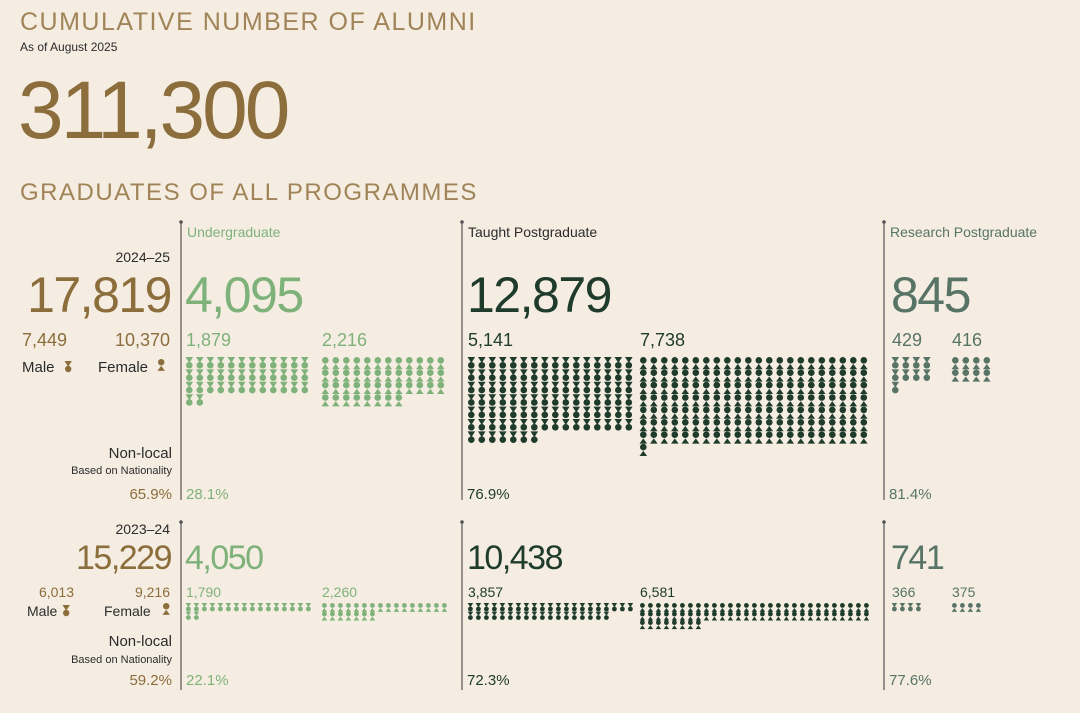 The height and width of the screenshot is (713, 1080). What do you see at coordinates (38, 367) in the screenshot?
I see `male-label: Male` at bounding box center [38, 367].